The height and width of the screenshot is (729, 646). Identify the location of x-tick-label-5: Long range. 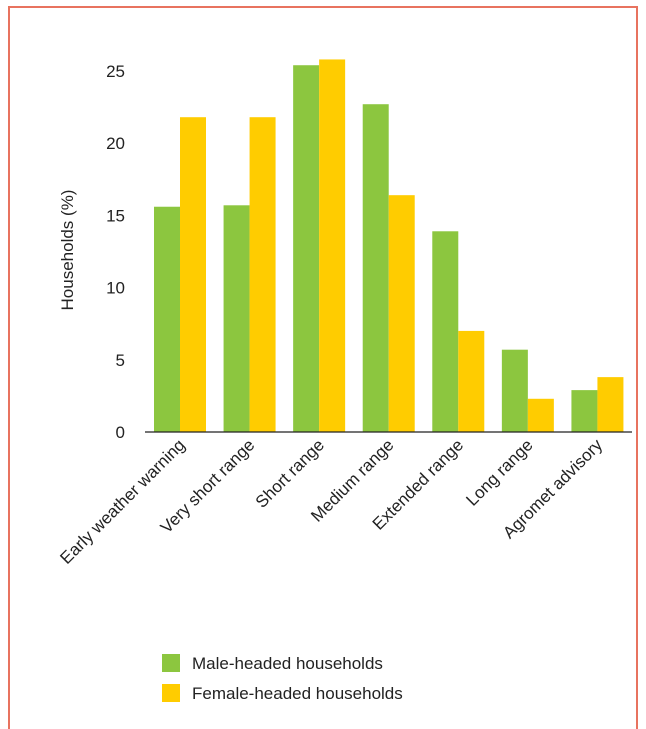
(499, 472).